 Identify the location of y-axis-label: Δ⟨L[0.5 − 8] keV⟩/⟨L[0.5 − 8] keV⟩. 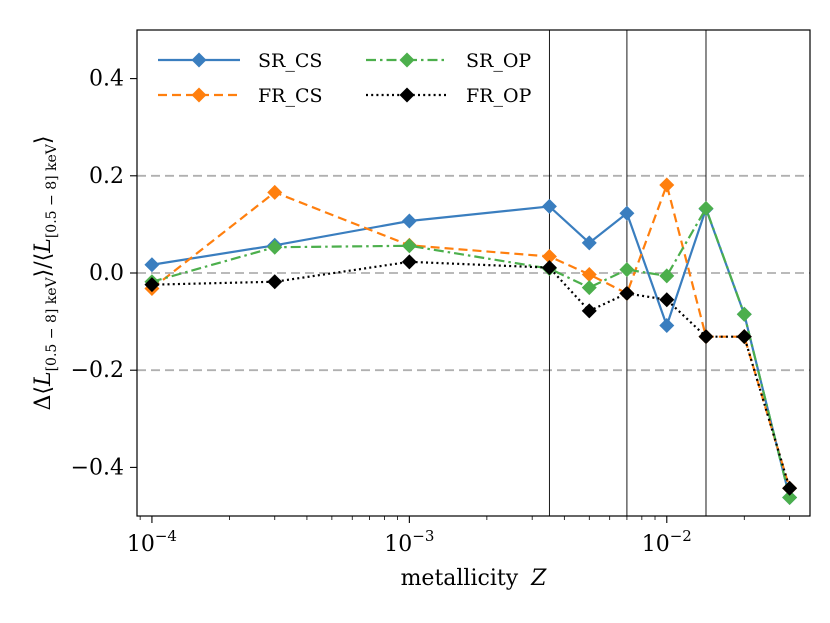
(45, 273).